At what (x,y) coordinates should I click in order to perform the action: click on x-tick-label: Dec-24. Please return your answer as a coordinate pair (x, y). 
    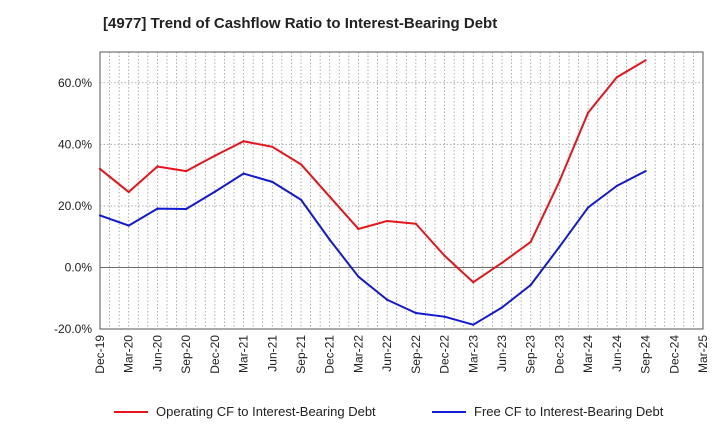
    Looking at the image, I should click on (674, 354).